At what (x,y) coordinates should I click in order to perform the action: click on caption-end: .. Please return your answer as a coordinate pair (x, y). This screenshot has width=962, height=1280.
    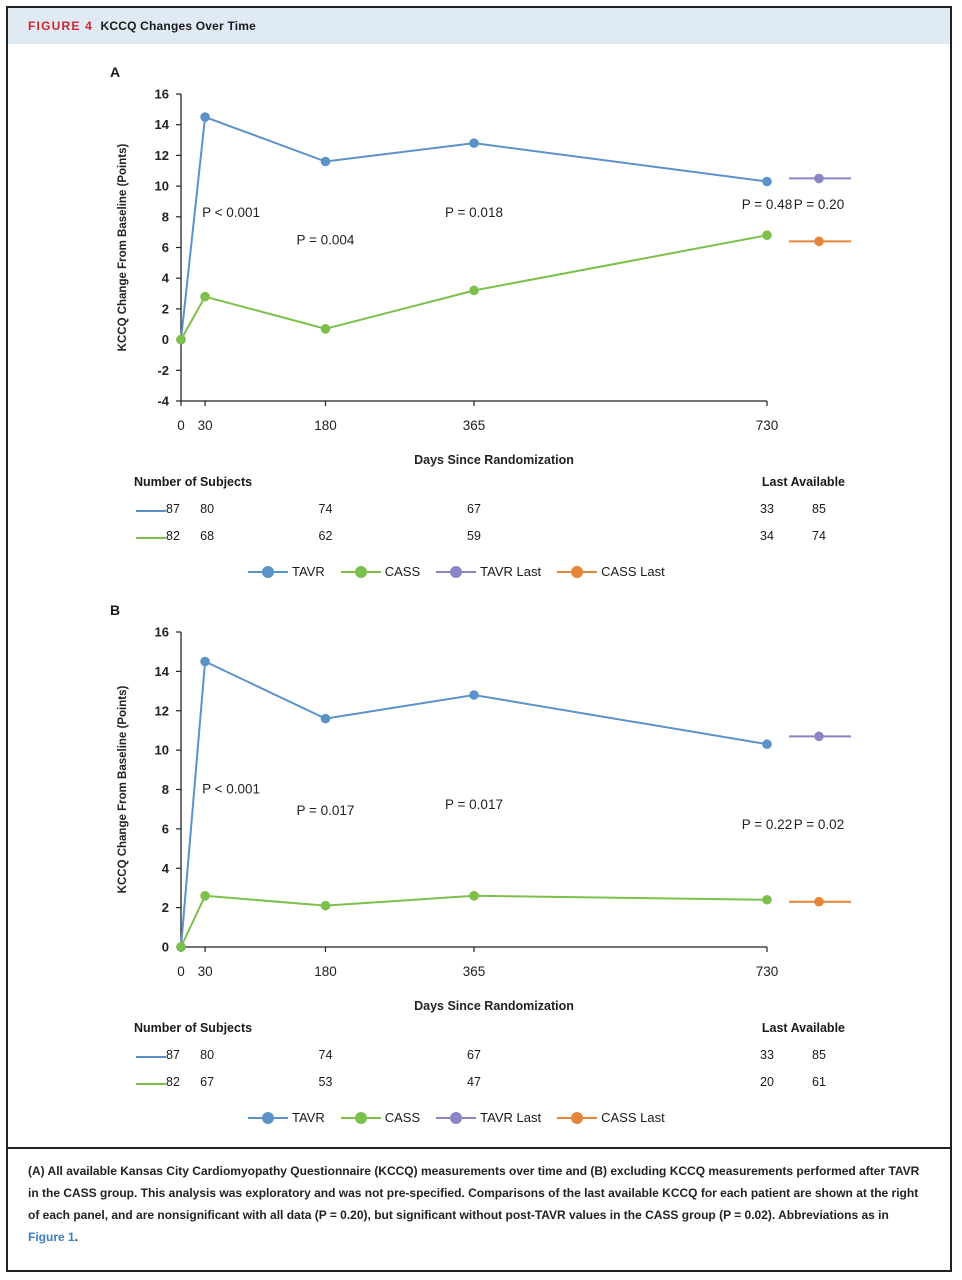
    Looking at the image, I should click on (76, 1237).